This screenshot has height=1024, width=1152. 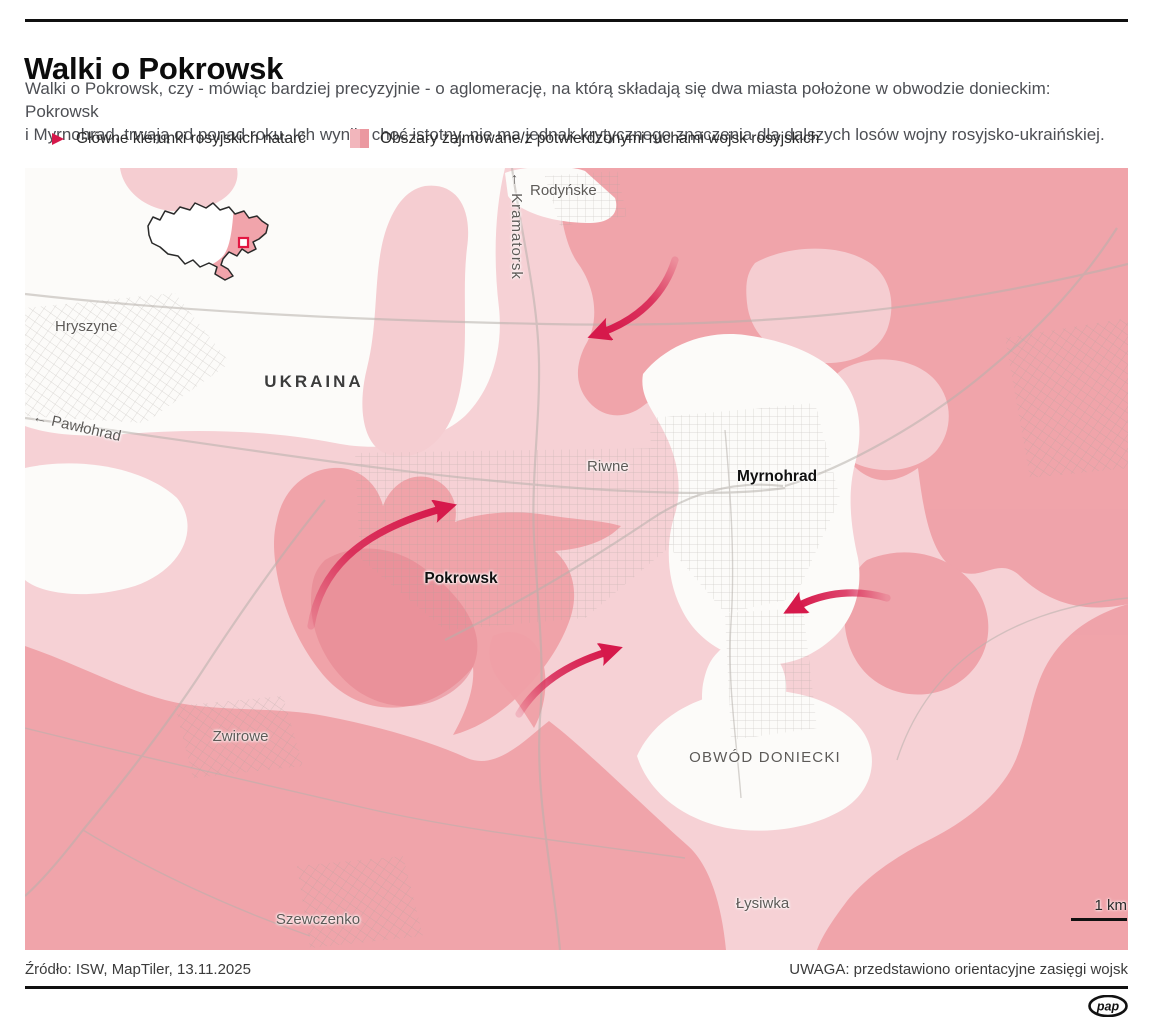 I want to click on grid-rodynske, so click(x=586, y=198).